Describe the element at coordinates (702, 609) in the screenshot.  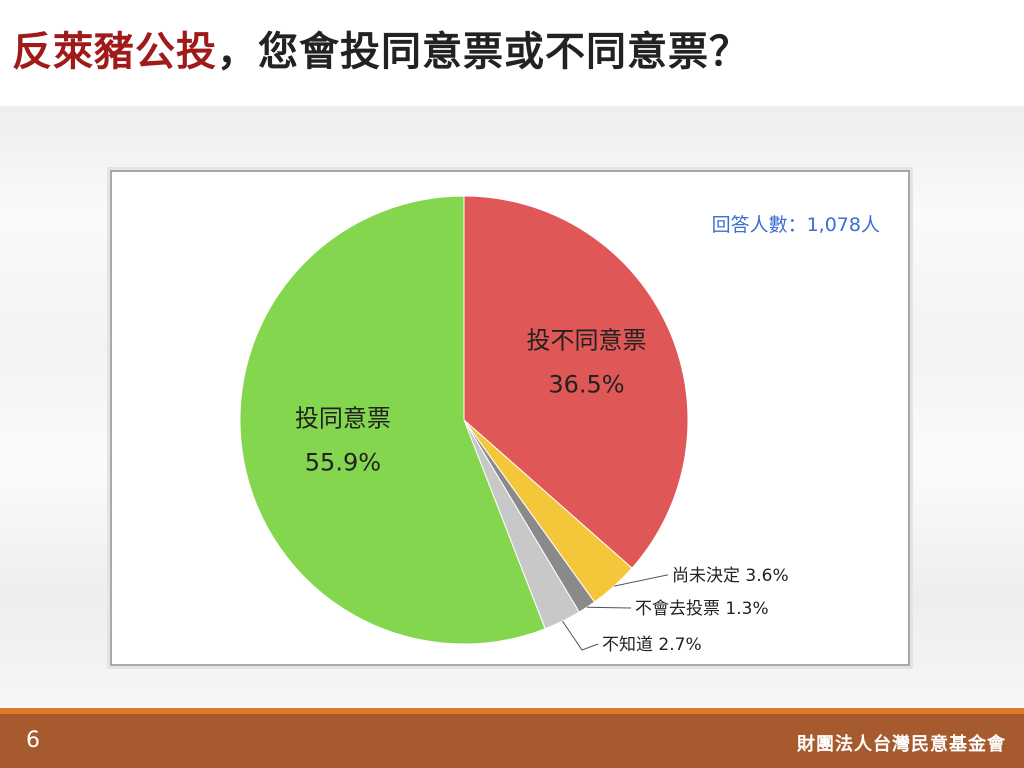
I see `pie-label-3: 不會去投票 1.3%` at that location.